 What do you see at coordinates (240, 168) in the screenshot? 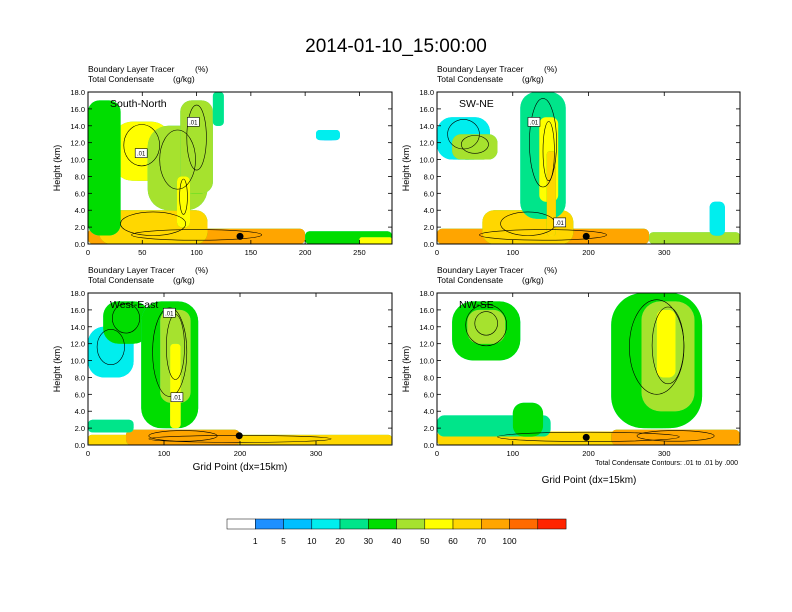
I see `plot-frame` at bounding box center [240, 168].